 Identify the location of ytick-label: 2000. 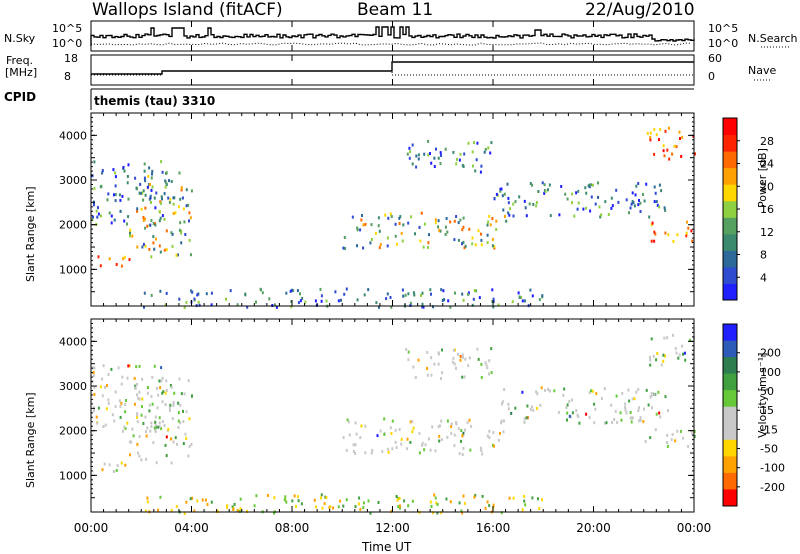
(73, 431).